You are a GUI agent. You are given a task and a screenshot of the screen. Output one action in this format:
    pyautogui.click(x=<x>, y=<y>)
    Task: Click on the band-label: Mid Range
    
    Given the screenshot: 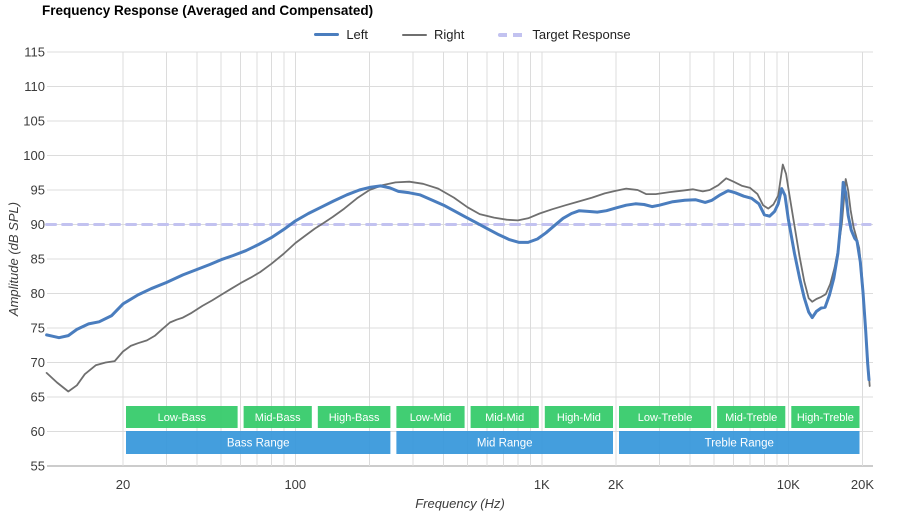 What is the action you would take?
    pyautogui.click(x=505, y=444)
    